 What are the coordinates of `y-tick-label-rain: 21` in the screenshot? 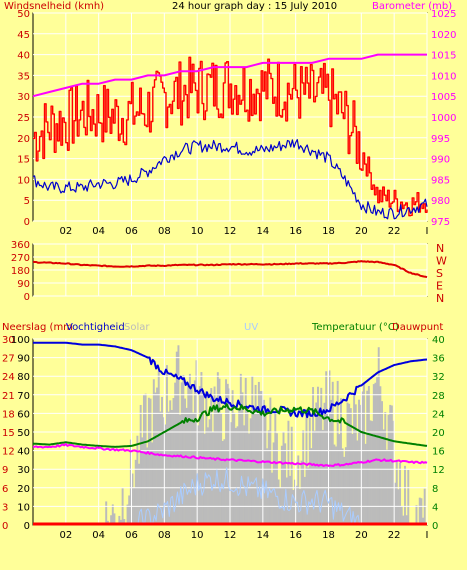 It's located at (8, 396).